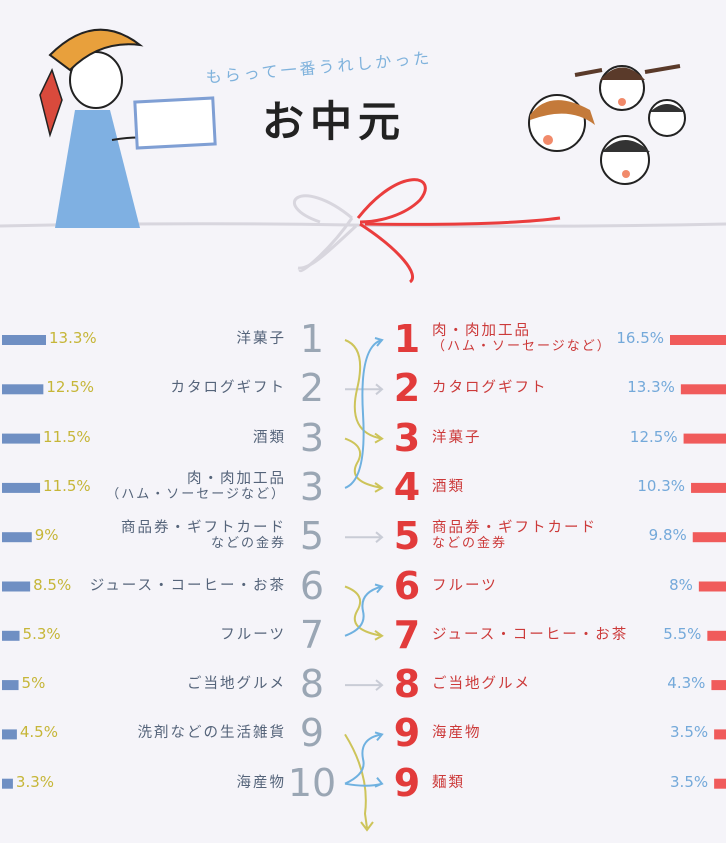  Describe the element at coordinates (312, 782) in the screenshot. I see `left-rank-number: 10` at that location.